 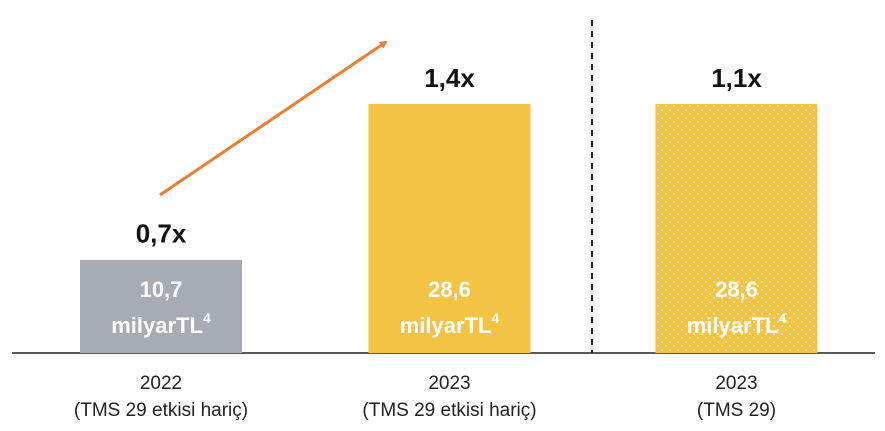 What do you see at coordinates (161, 234) in the screenshot?
I see `multiplier: 0,7x` at bounding box center [161, 234].